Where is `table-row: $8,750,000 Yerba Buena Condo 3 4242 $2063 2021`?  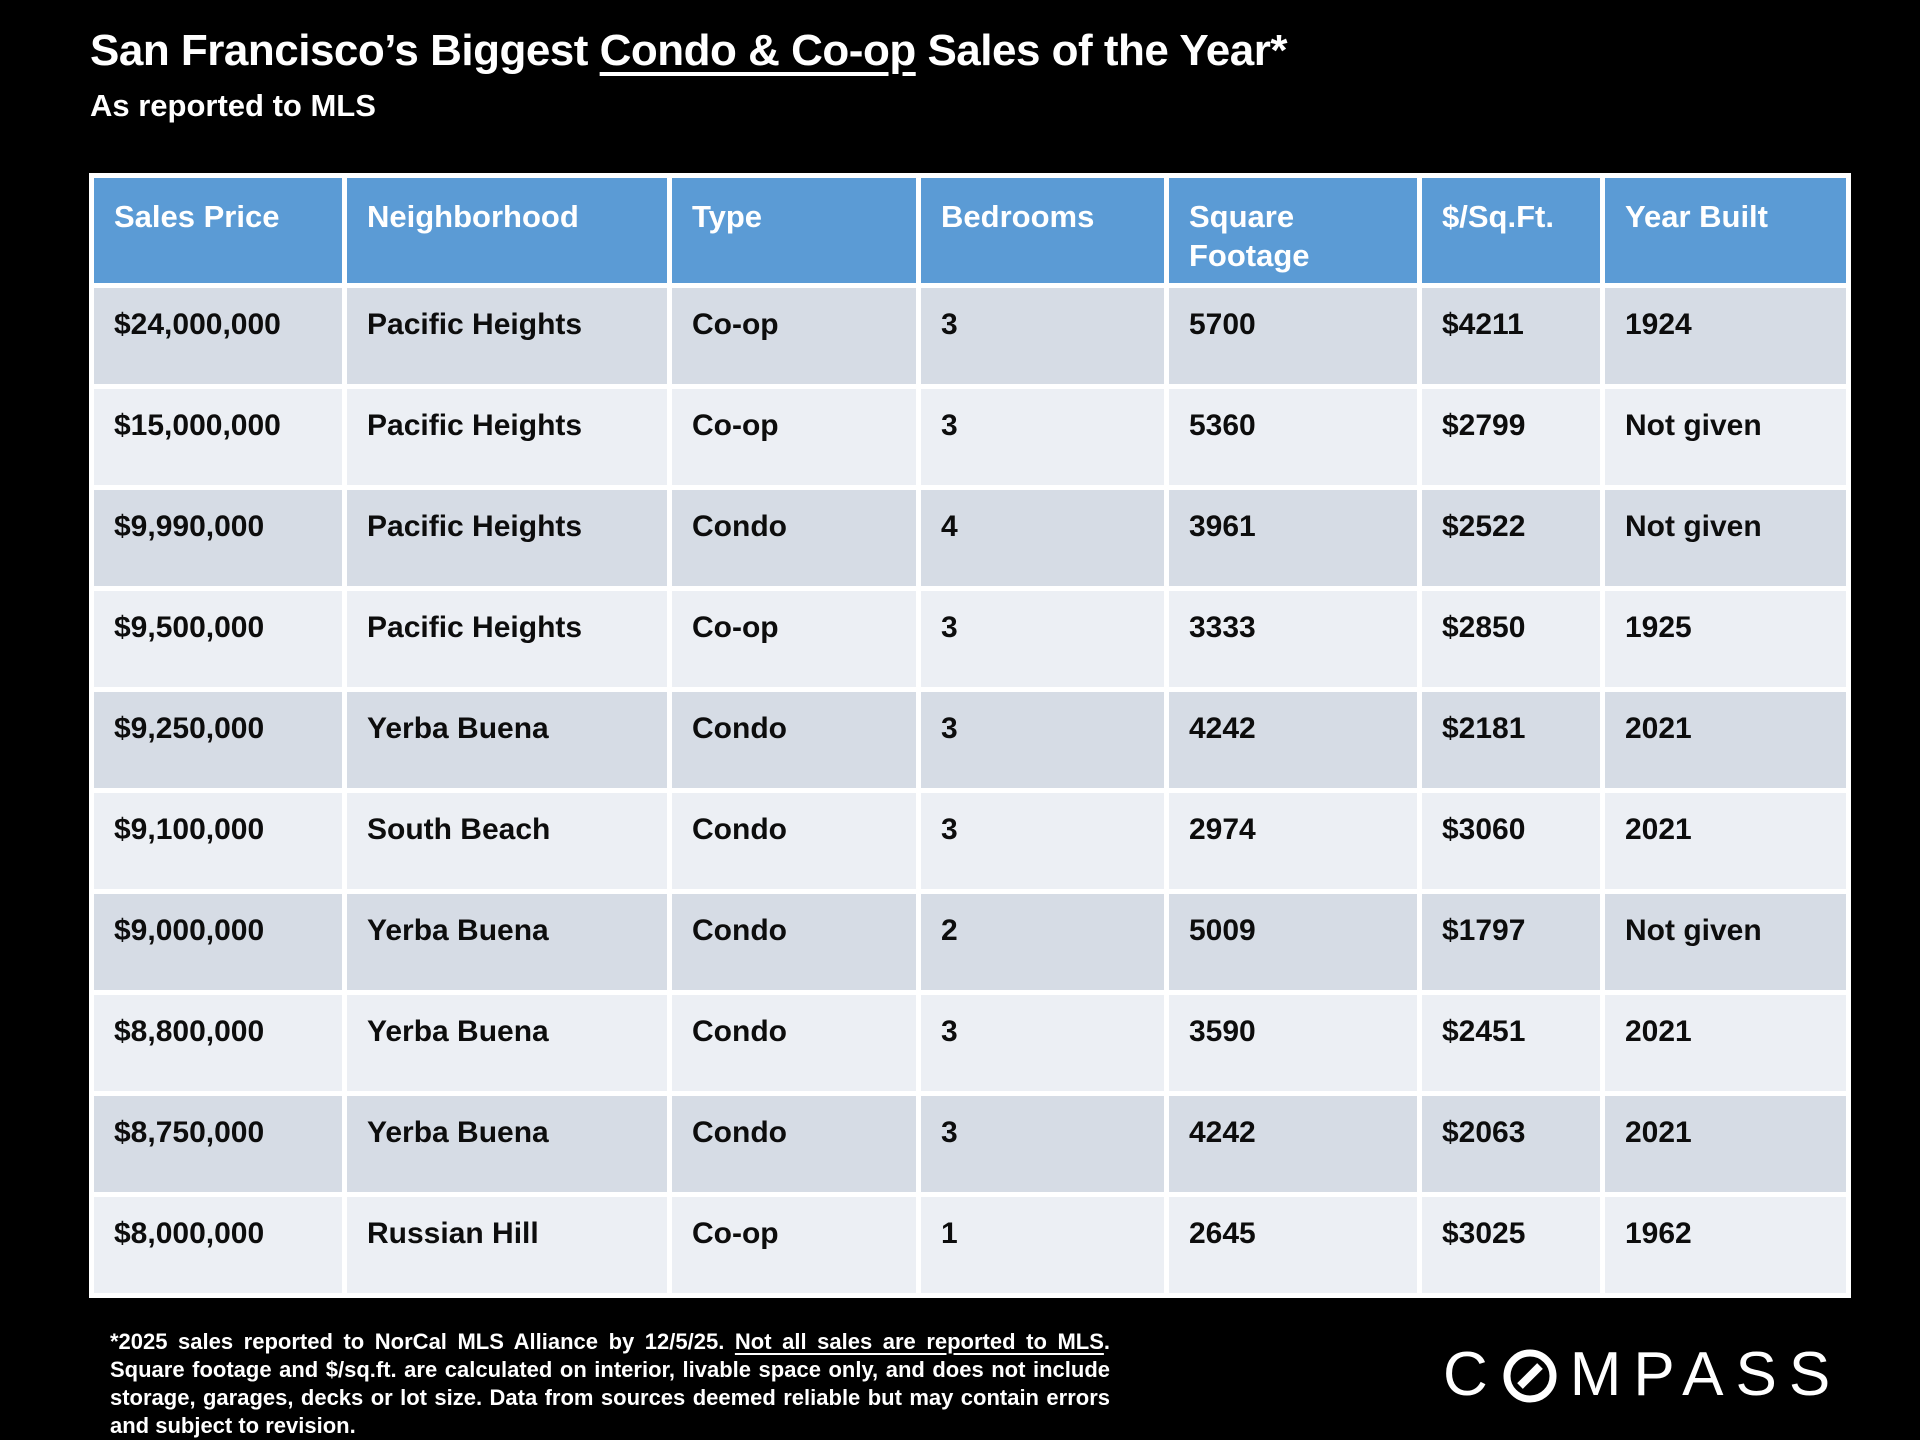 table-row: $8,750,000 Yerba Buena Condo 3 4242 $2063 2021 is located at coordinates (970, 1144).